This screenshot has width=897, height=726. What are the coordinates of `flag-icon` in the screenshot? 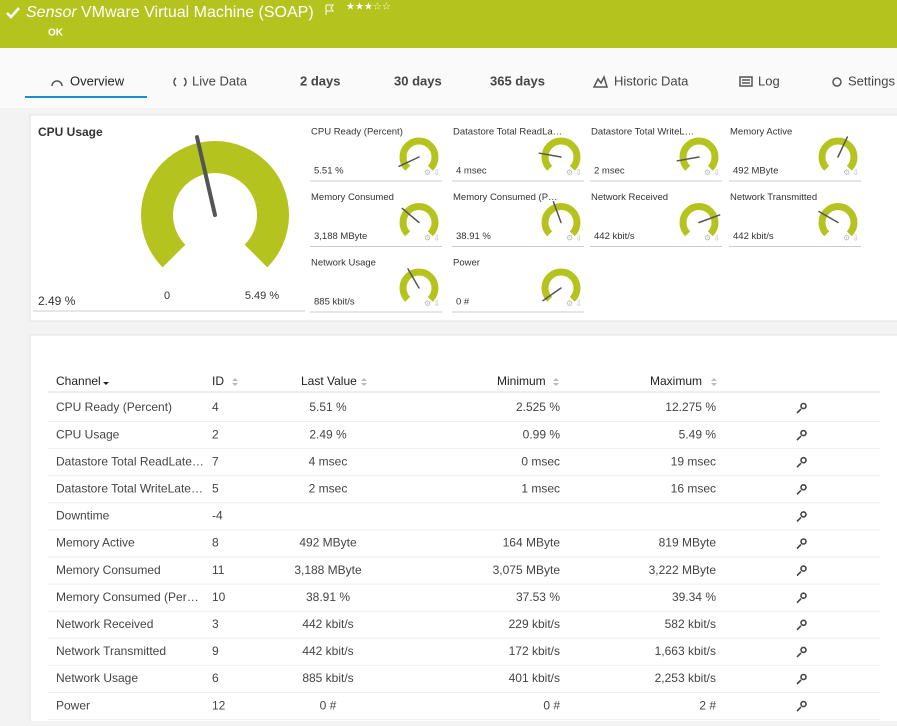 It's located at (329, 9).